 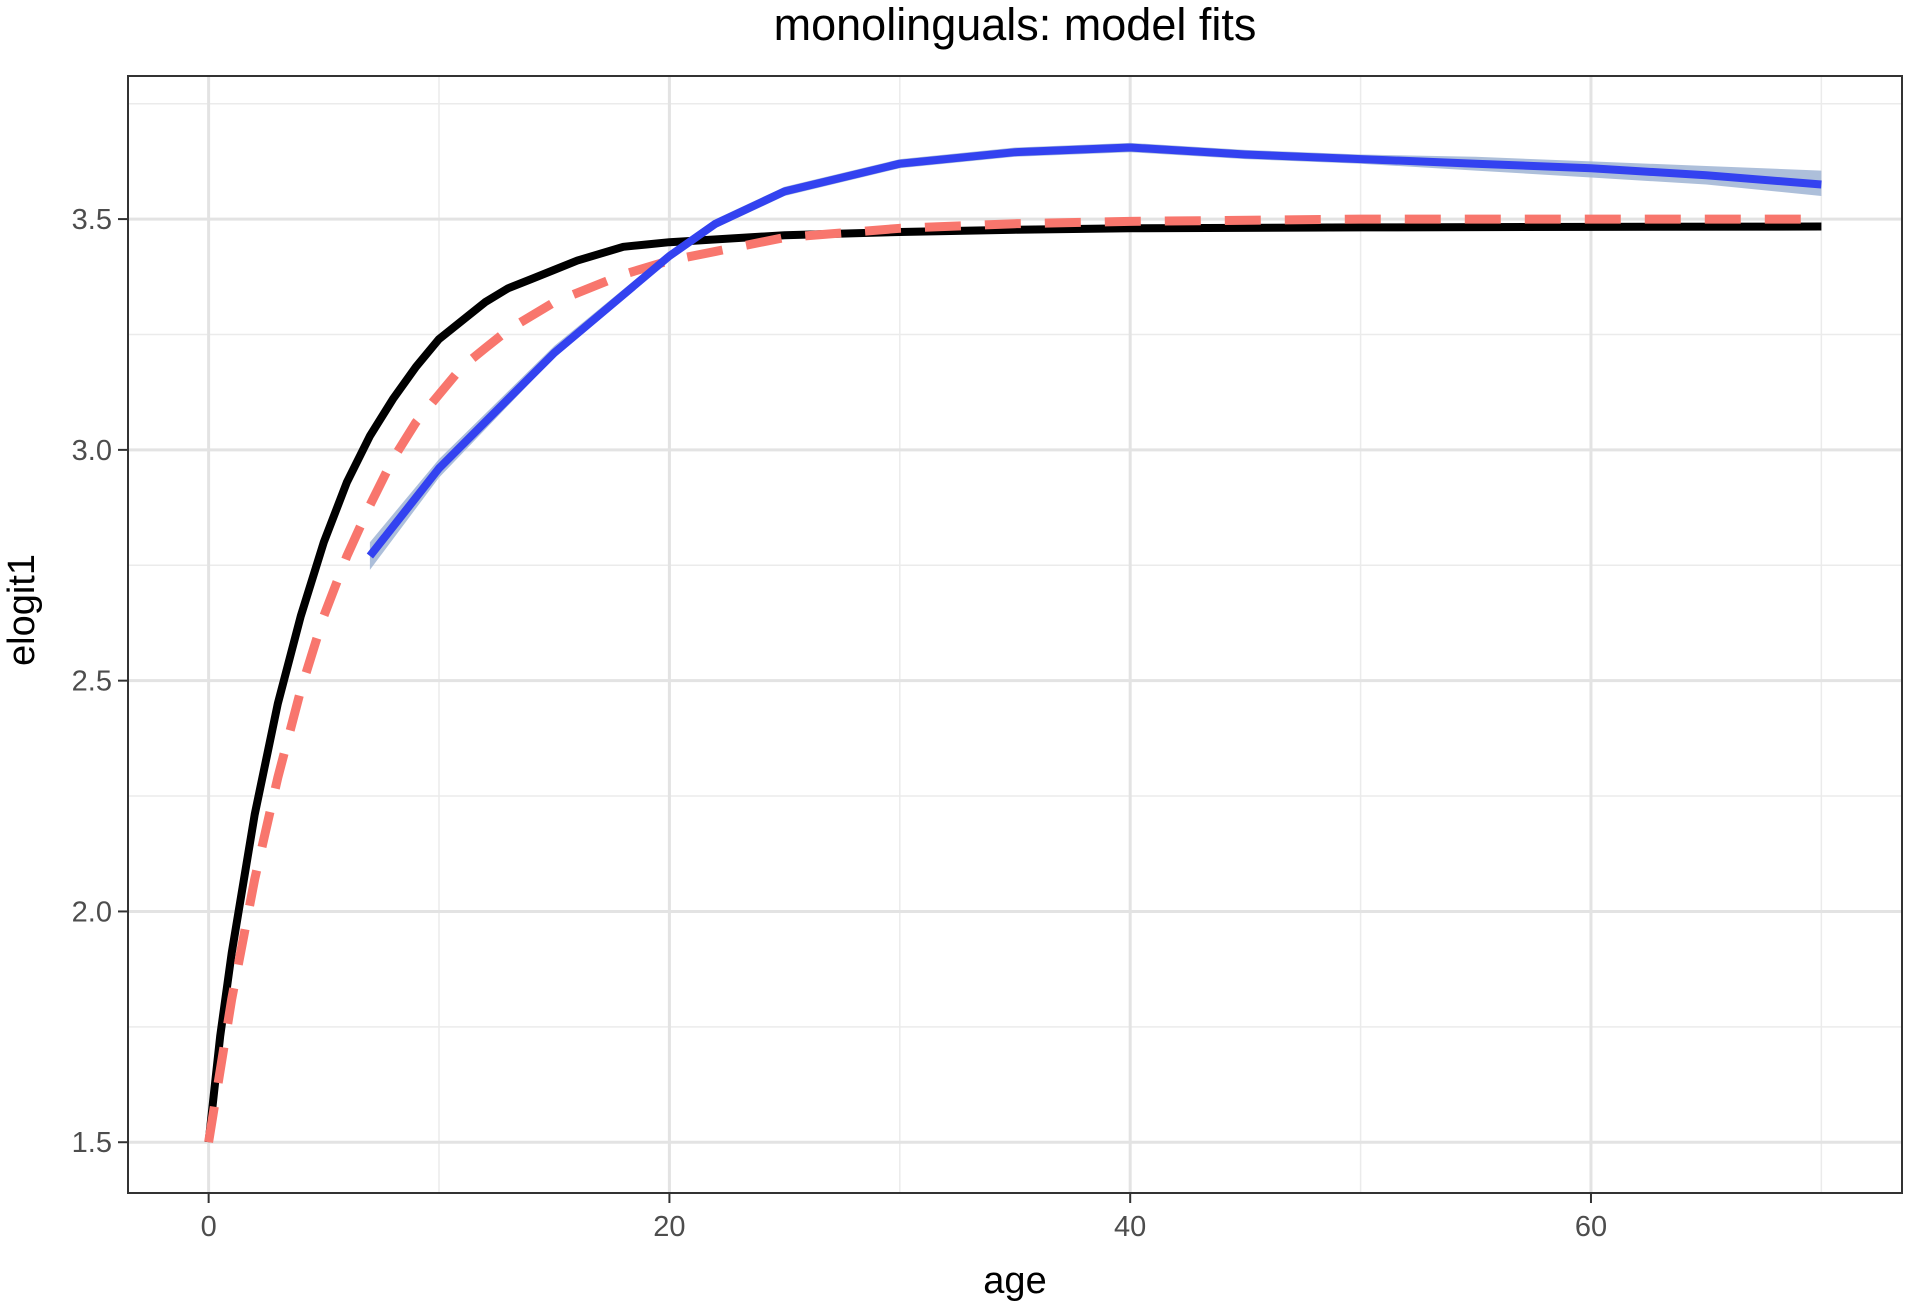 I want to click on x-axis-title: age, so click(x=1014, y=1281).